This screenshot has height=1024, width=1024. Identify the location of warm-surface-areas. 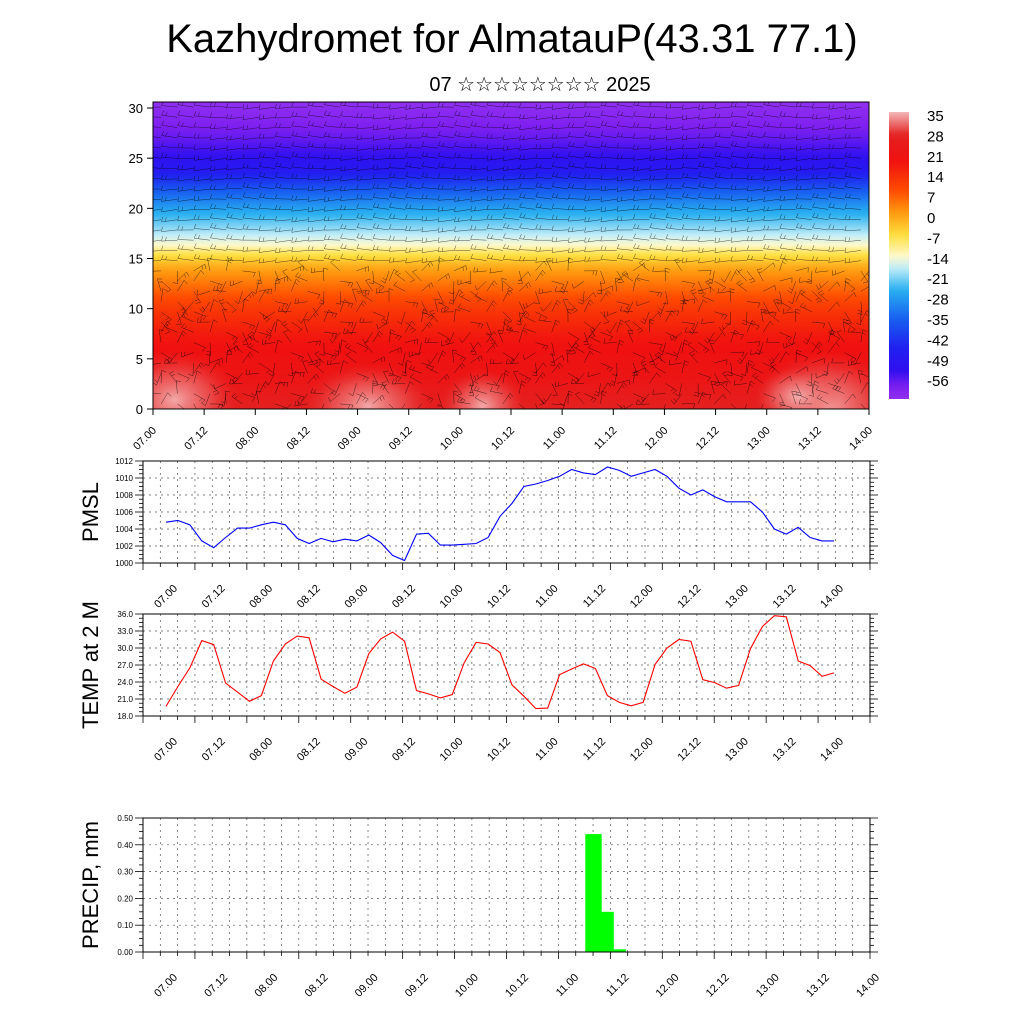
(511, 379).